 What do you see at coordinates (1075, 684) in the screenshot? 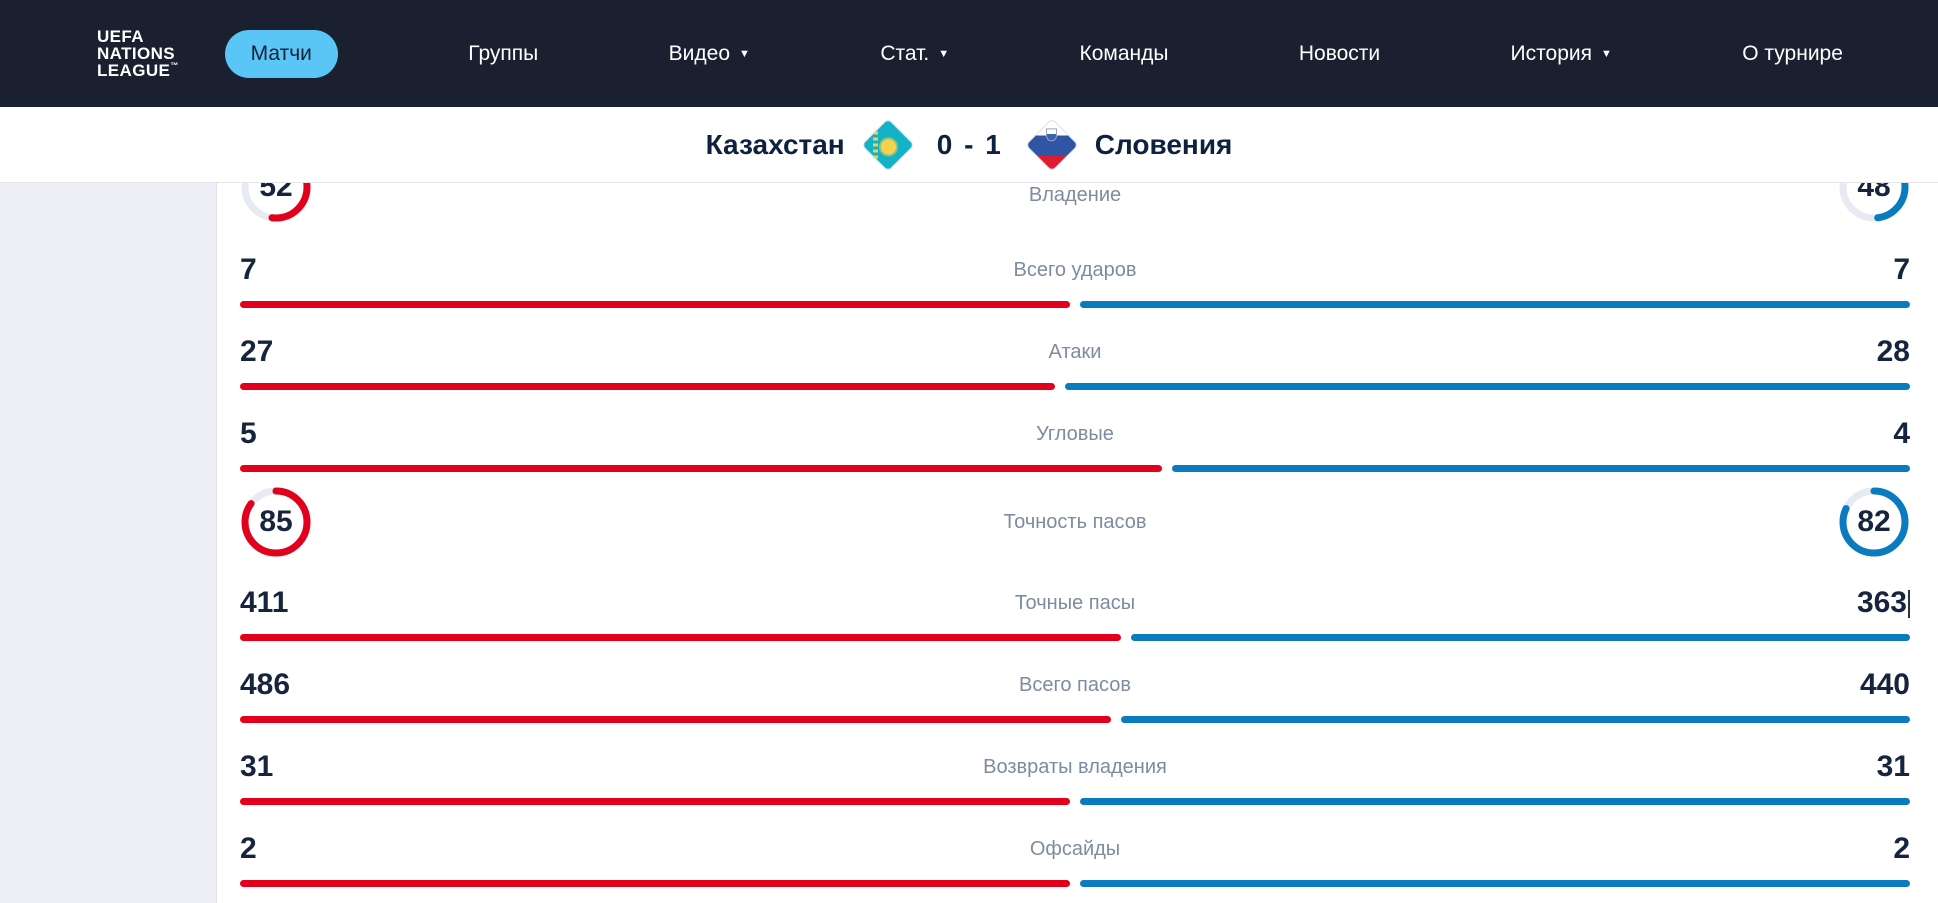
I see `stat-label: Всего пасов` at bounding box center [1075, 684].